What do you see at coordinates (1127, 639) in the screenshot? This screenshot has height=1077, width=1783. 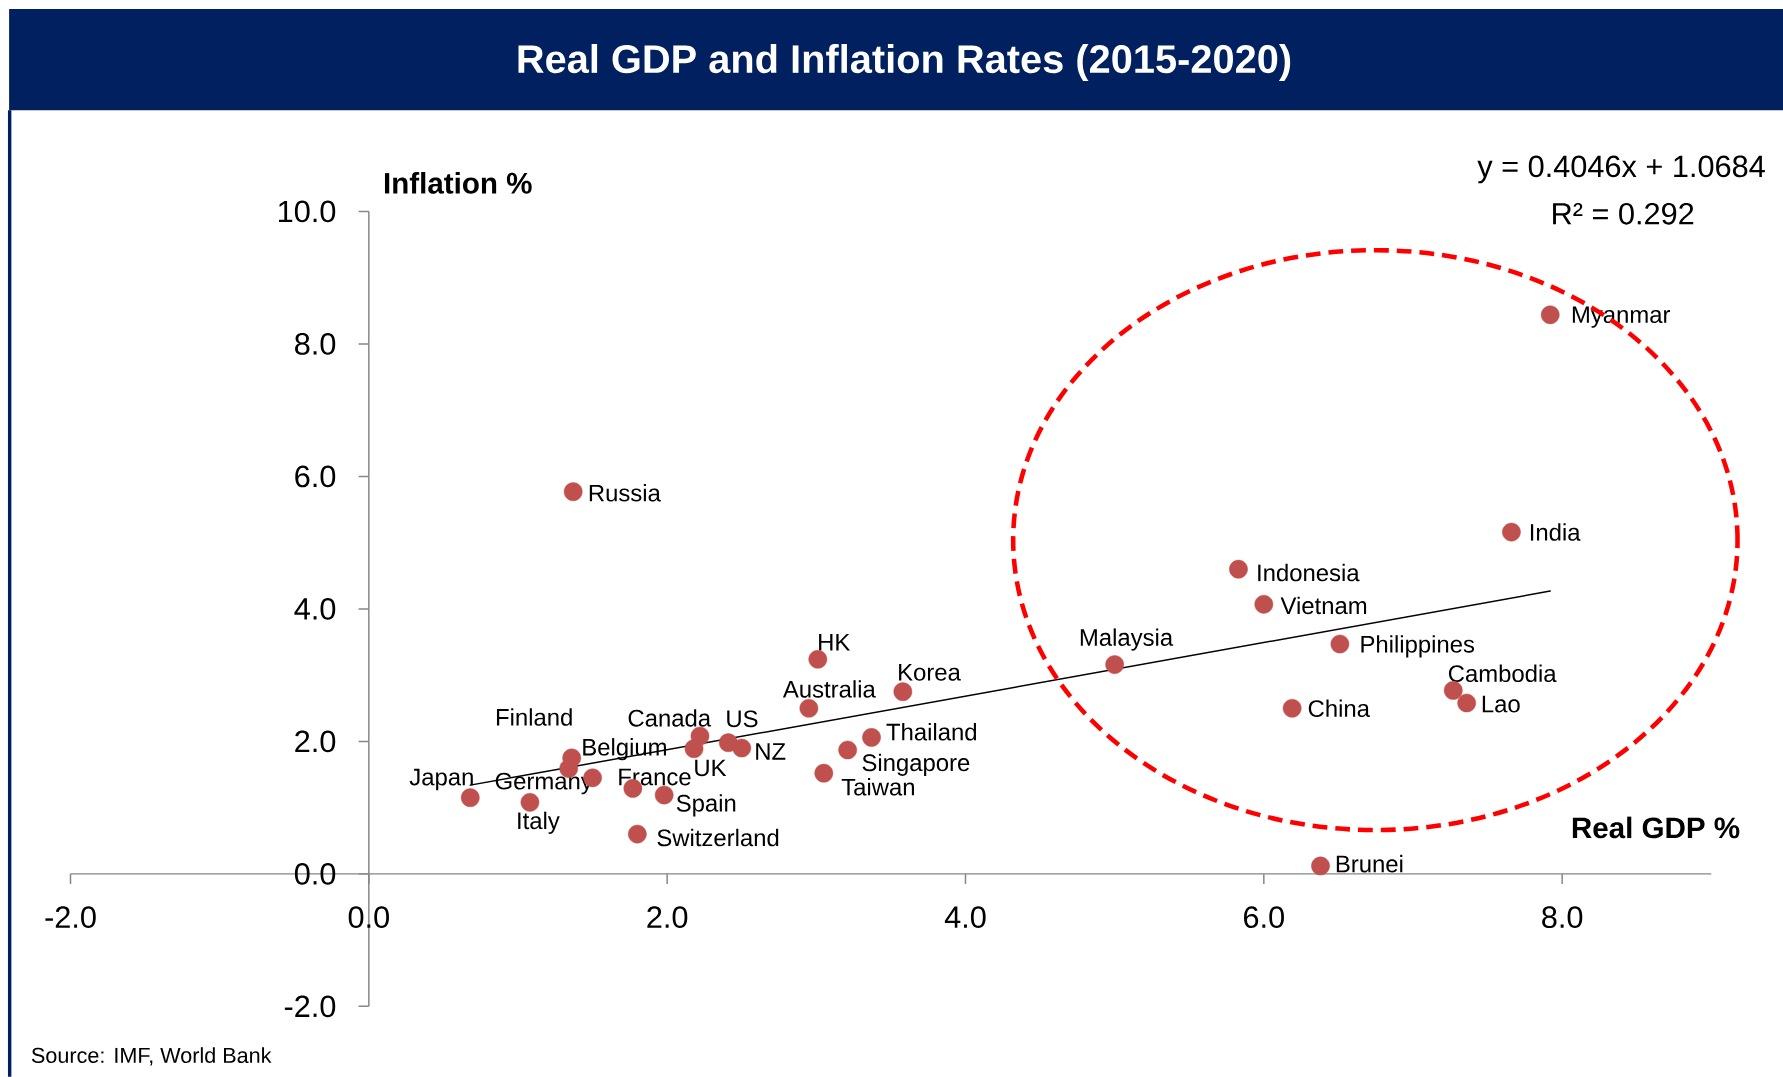 I see `annotation: Malaysia` at bounding box center [1127, 639].